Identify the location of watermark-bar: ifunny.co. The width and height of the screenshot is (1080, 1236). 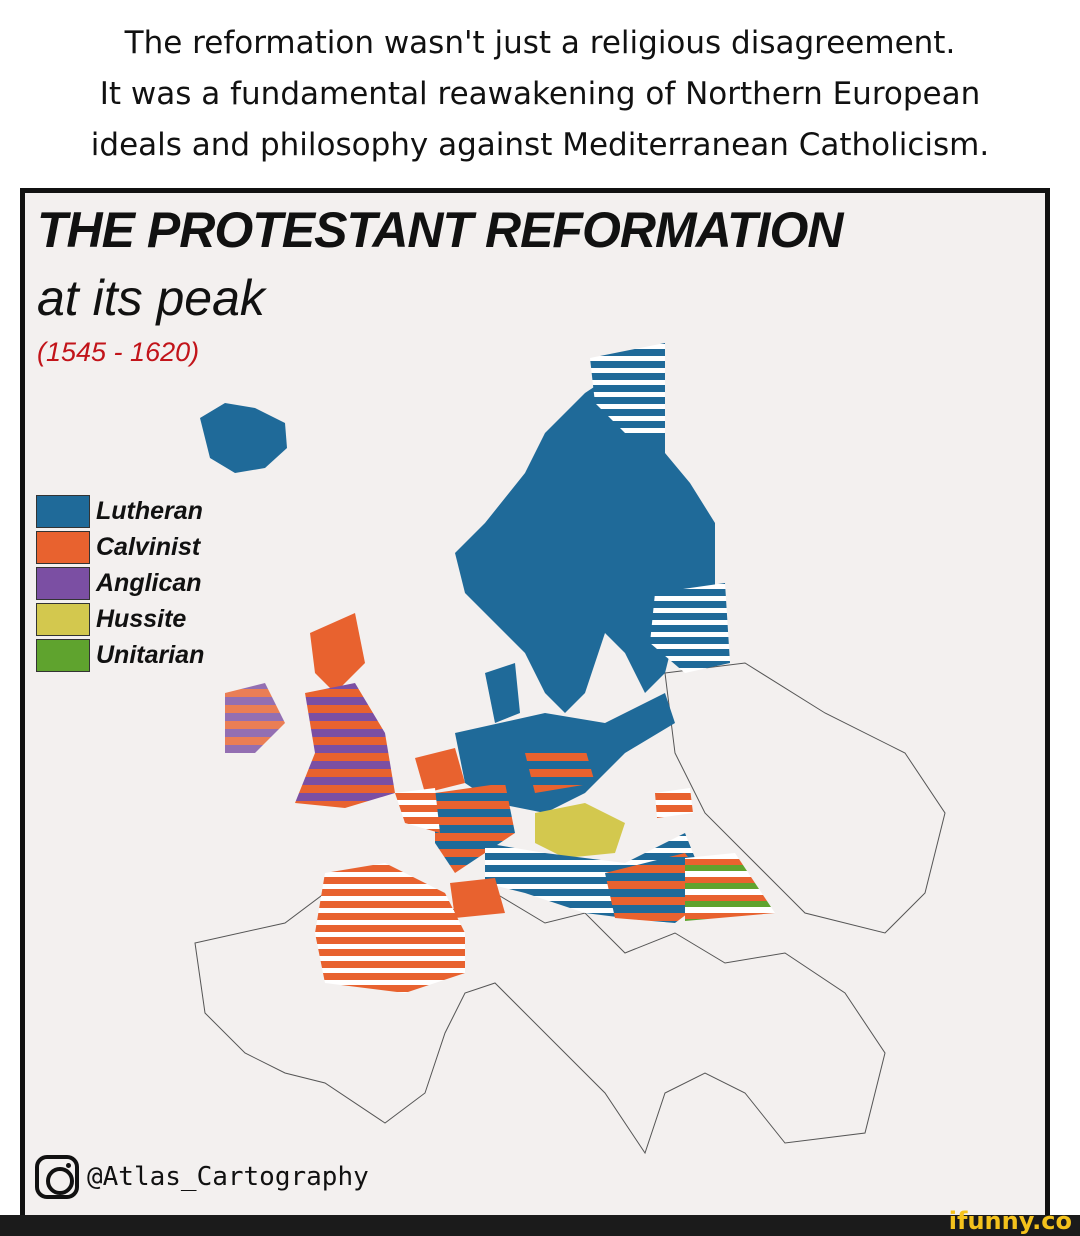
(540, 1221).